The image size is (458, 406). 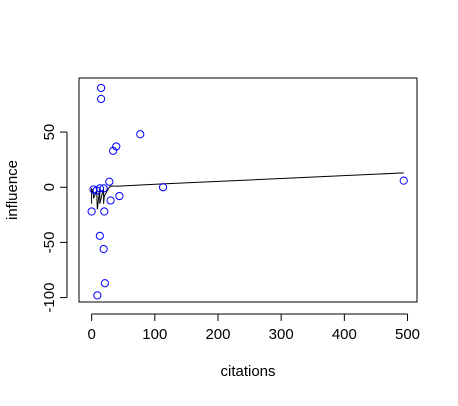 I want to click on y-tick-label: 50, so click(x=49, y=132).